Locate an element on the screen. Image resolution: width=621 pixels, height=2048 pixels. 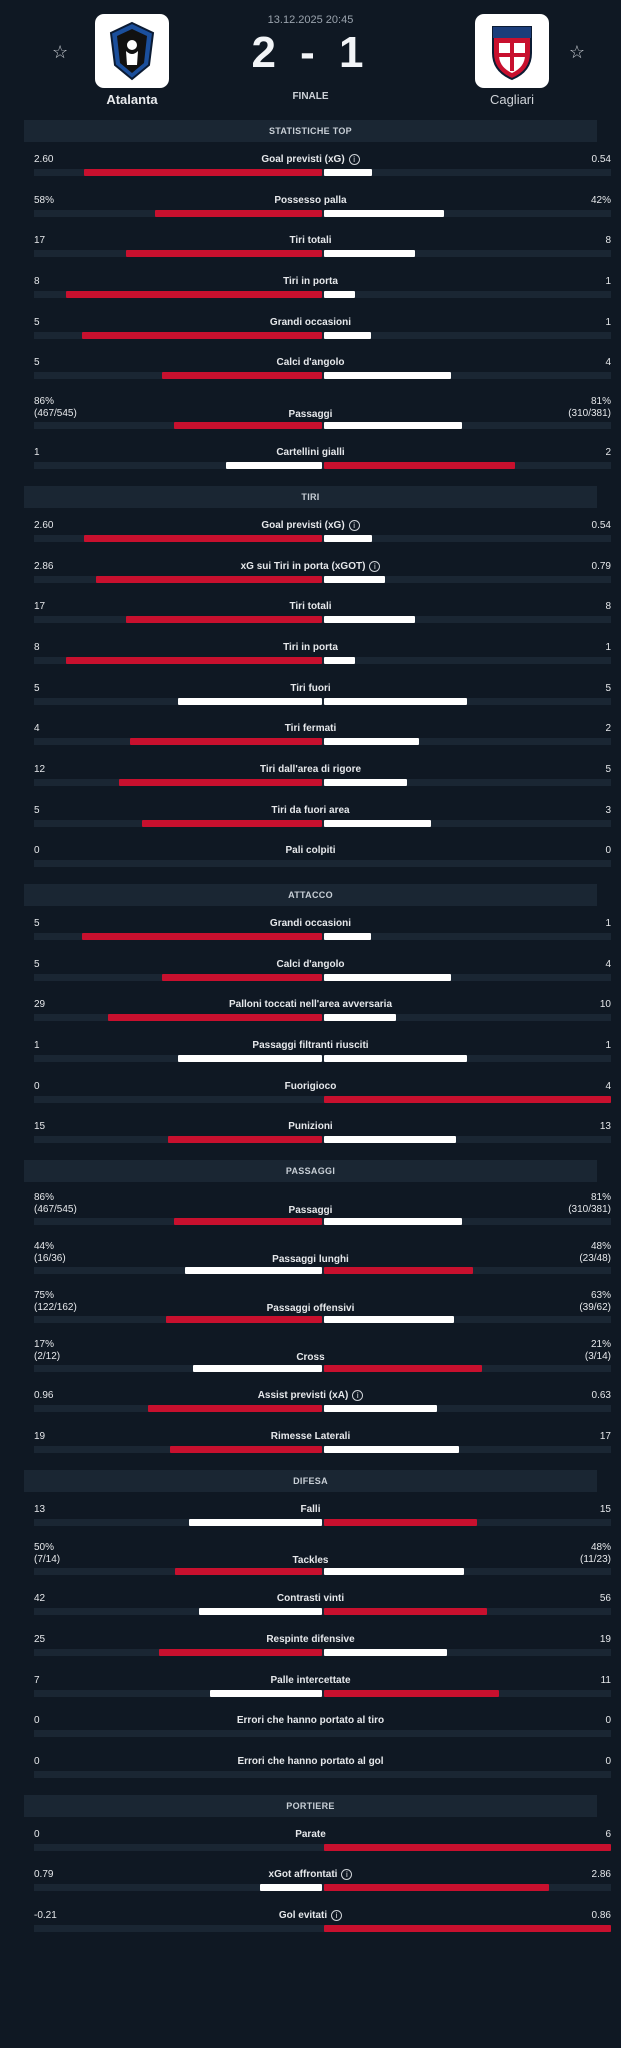
home-value: 5 is located at coordinates (37, 924).